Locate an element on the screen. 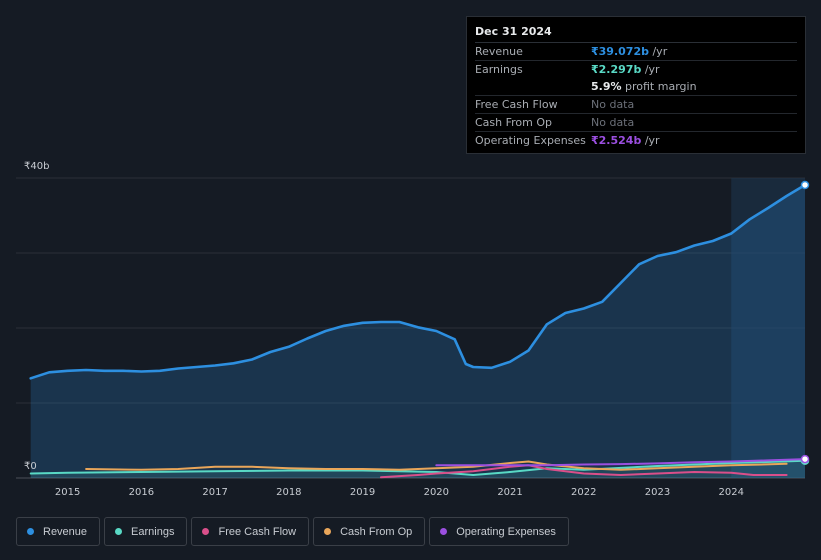 The image size is (821, 560). series-line-free-cash-flow is located at coordinates (584, 471).